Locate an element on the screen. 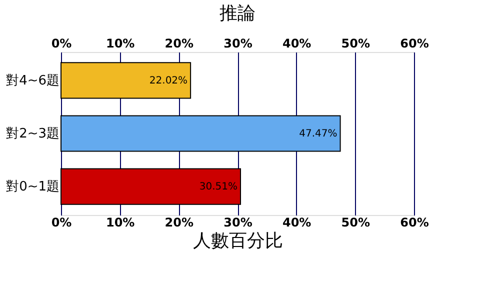  x-tick-label: 20% is located at coordinates (179, 223).